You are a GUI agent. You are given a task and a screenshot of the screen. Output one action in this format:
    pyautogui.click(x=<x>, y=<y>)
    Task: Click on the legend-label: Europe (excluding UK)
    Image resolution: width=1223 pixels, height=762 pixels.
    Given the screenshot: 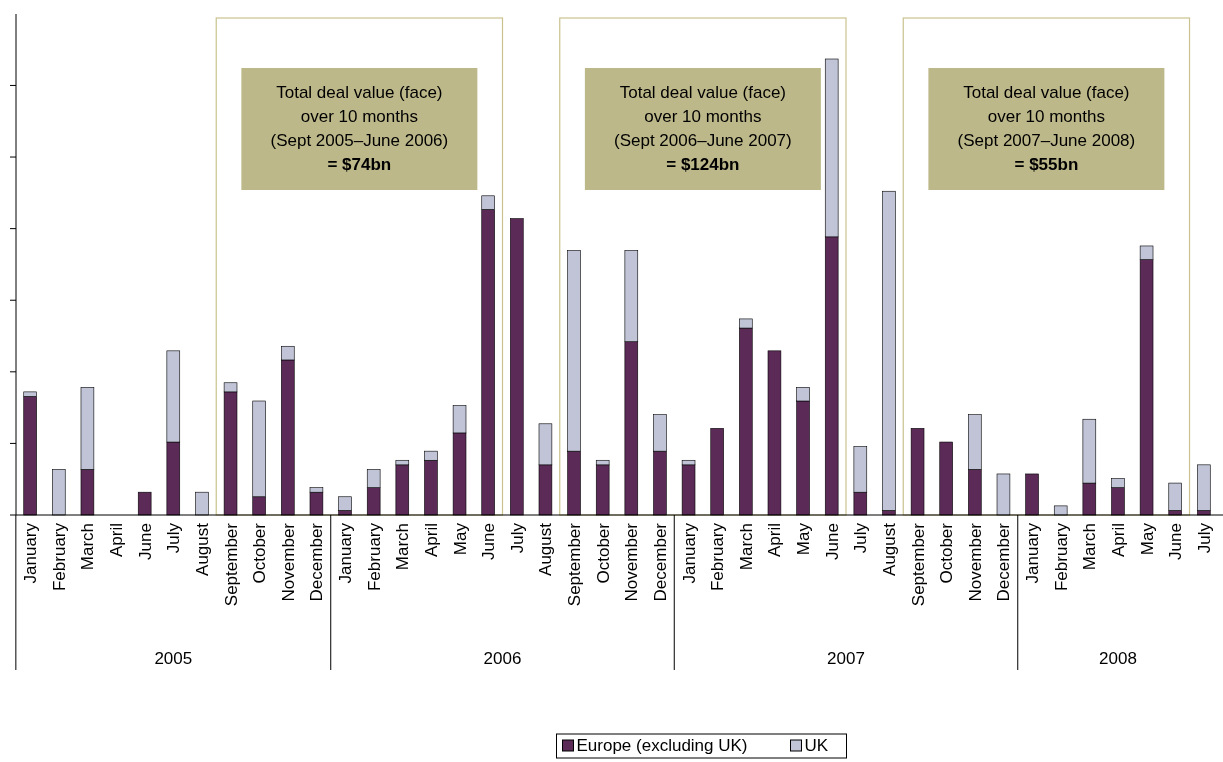 What is the action you would take?
    pyautogui.click(x=662, y=745)
    